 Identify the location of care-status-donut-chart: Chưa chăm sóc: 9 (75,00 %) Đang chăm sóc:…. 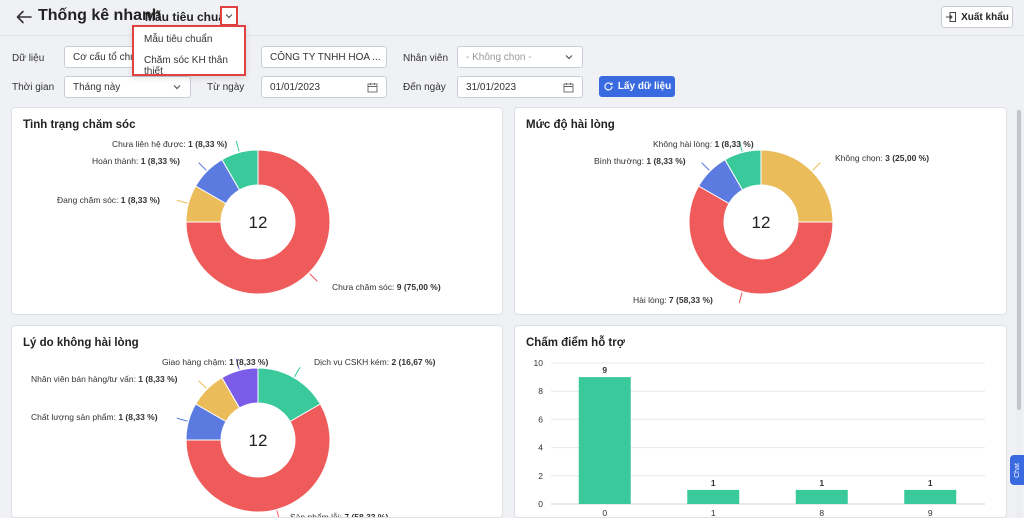
(249, 217).